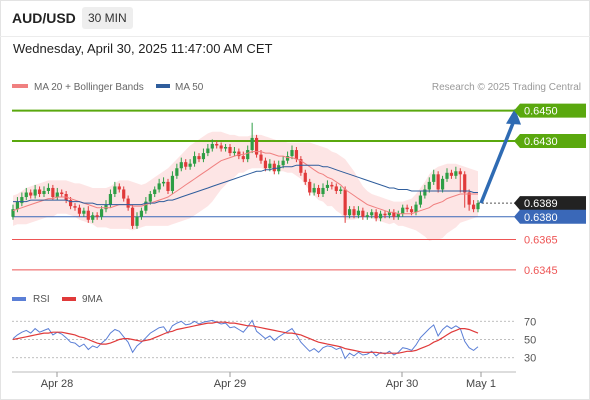 The width and height of the screenshot is (590, 400). I want to click on ma20-line, so click(245, 183).